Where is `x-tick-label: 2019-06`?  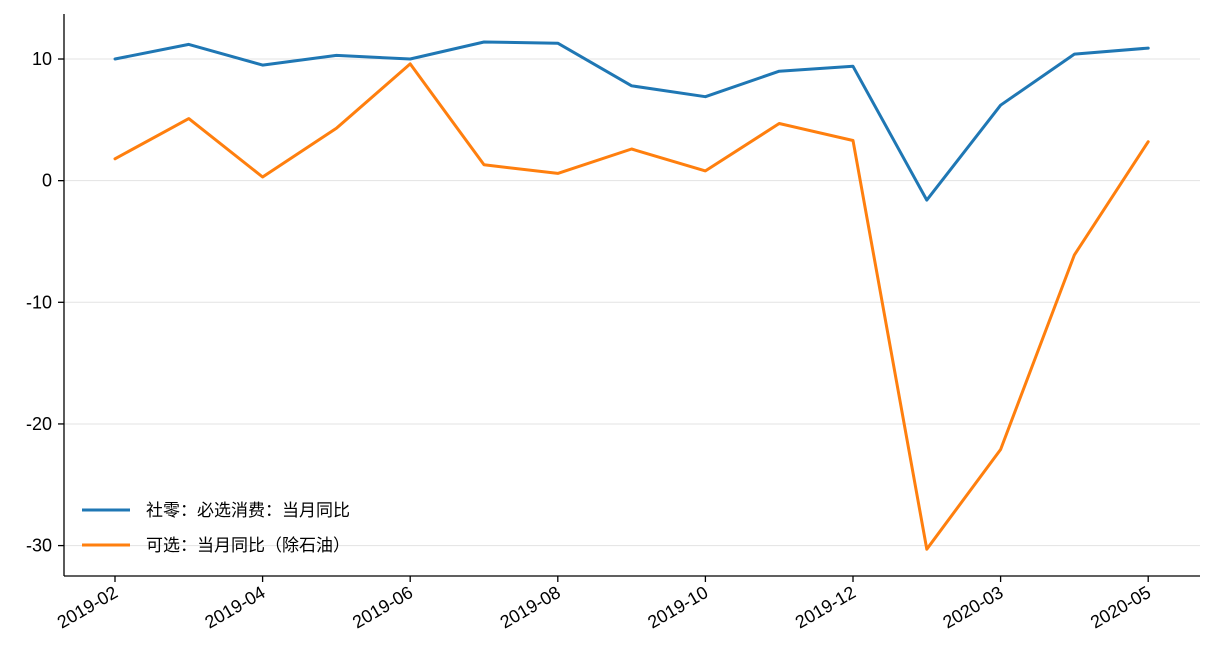
x-tick-label: 2019-06 is located at coordinates (382, 607).